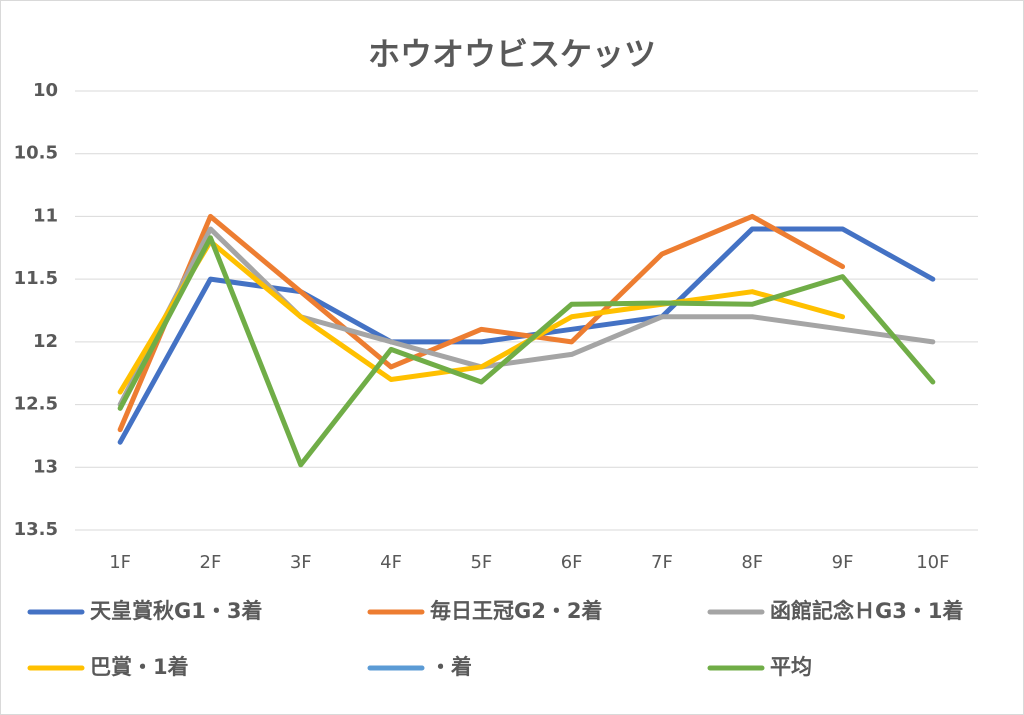  What do you see at coordinates (45, 215) in the screenshot?
I see `y-tick-label: 11` at bounding box center [45, 215].